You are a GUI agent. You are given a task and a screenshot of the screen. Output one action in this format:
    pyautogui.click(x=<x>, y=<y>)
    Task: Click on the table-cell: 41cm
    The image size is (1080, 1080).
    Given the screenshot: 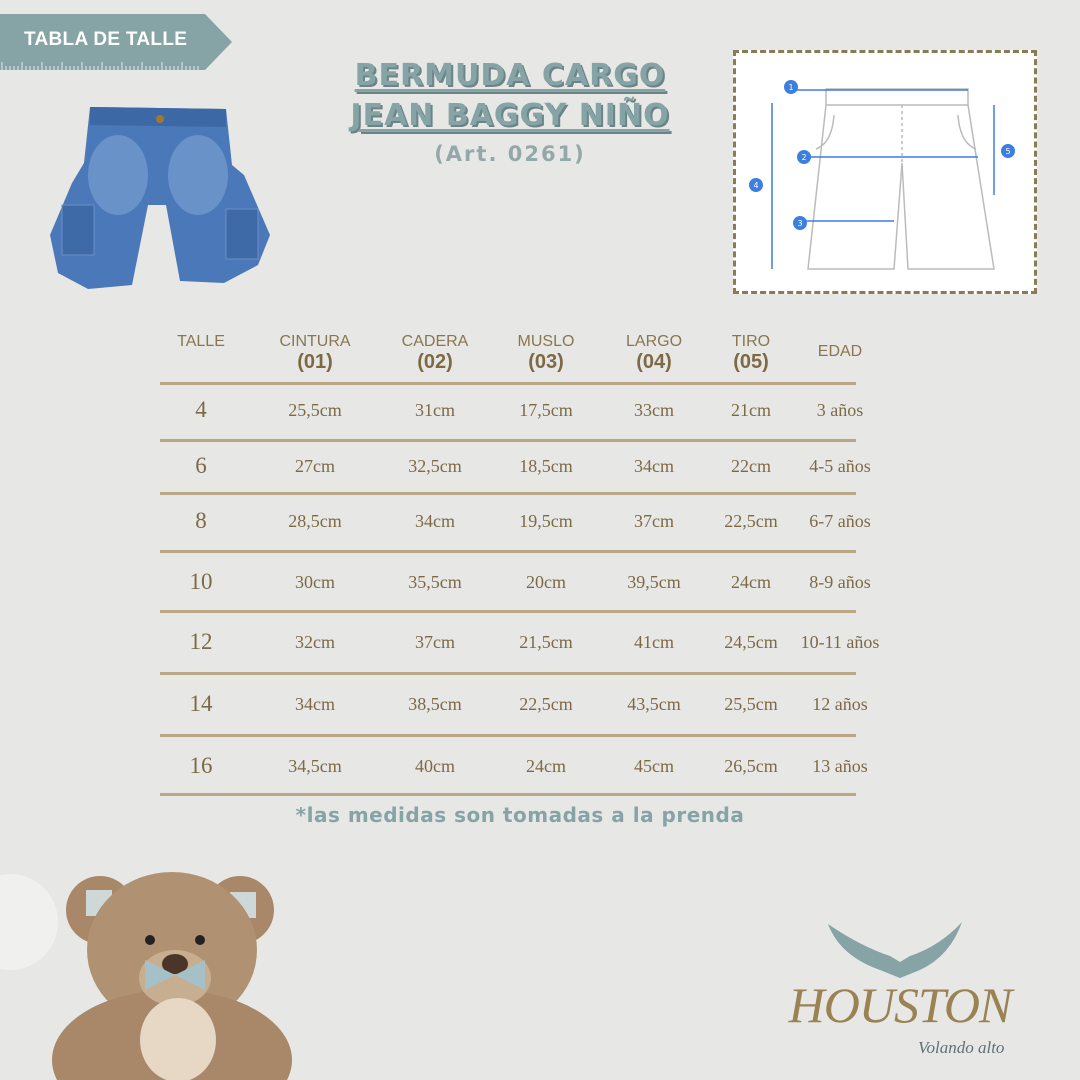 What is the action you would take?
    pyautogui.click(x=654, y=642)
    